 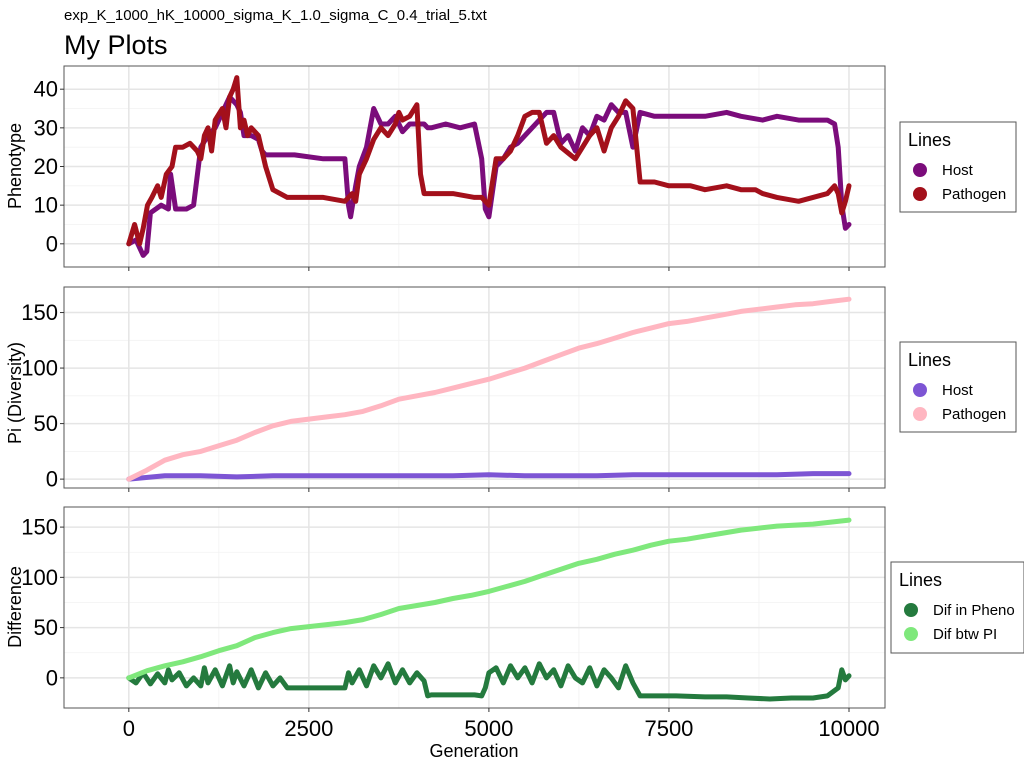 I want to click on x-tick-label: 7500, so click(x=668, y=728).